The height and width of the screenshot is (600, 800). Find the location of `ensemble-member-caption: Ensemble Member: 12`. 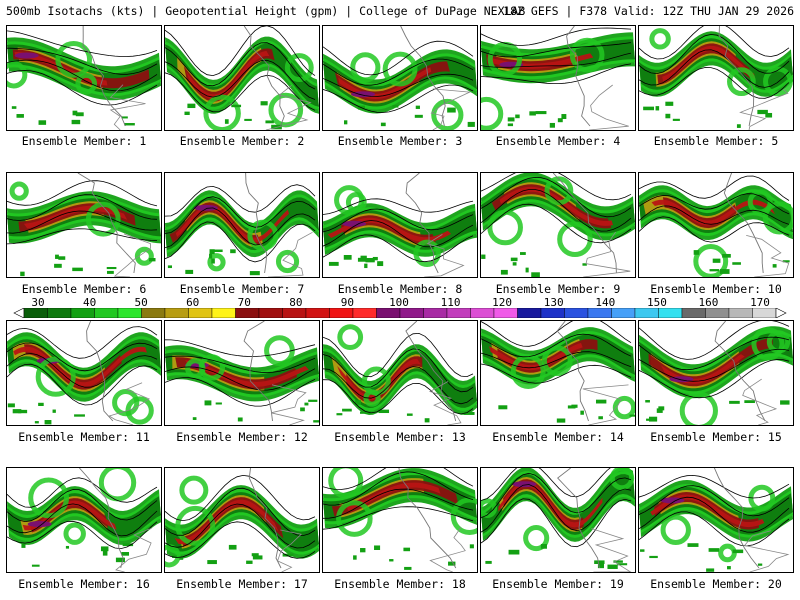

ensemble-member-caption: Ensemble Member: 12 is located at coordinates (242, 437).